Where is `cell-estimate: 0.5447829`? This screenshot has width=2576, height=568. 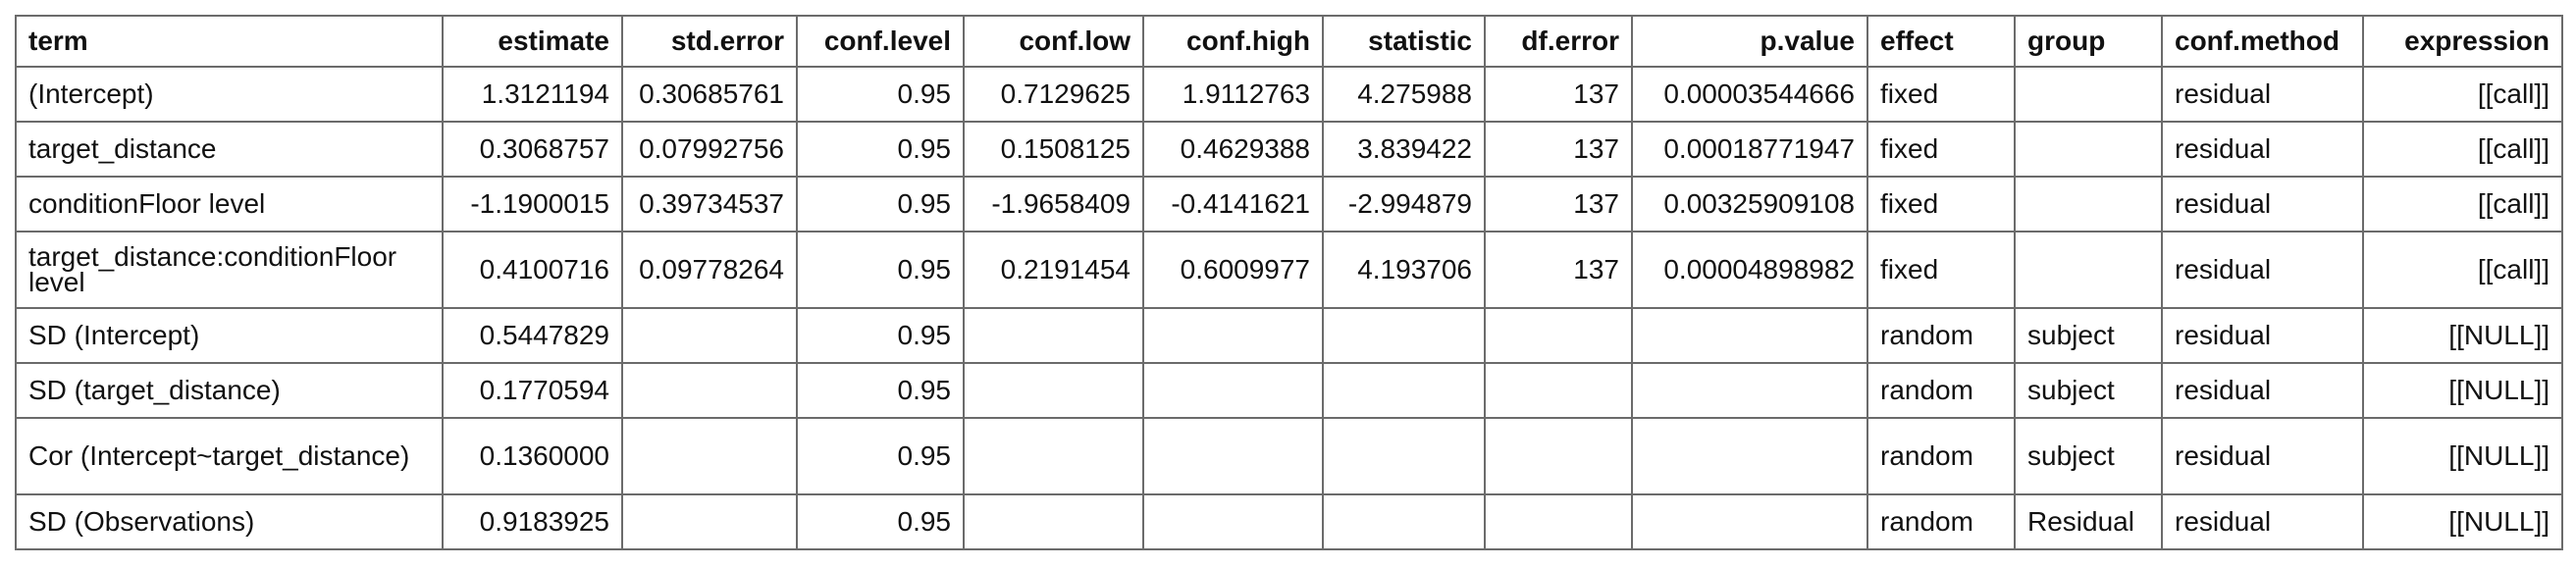
cell-estimate: 0.5447829 is located at coordinates (532, 335).